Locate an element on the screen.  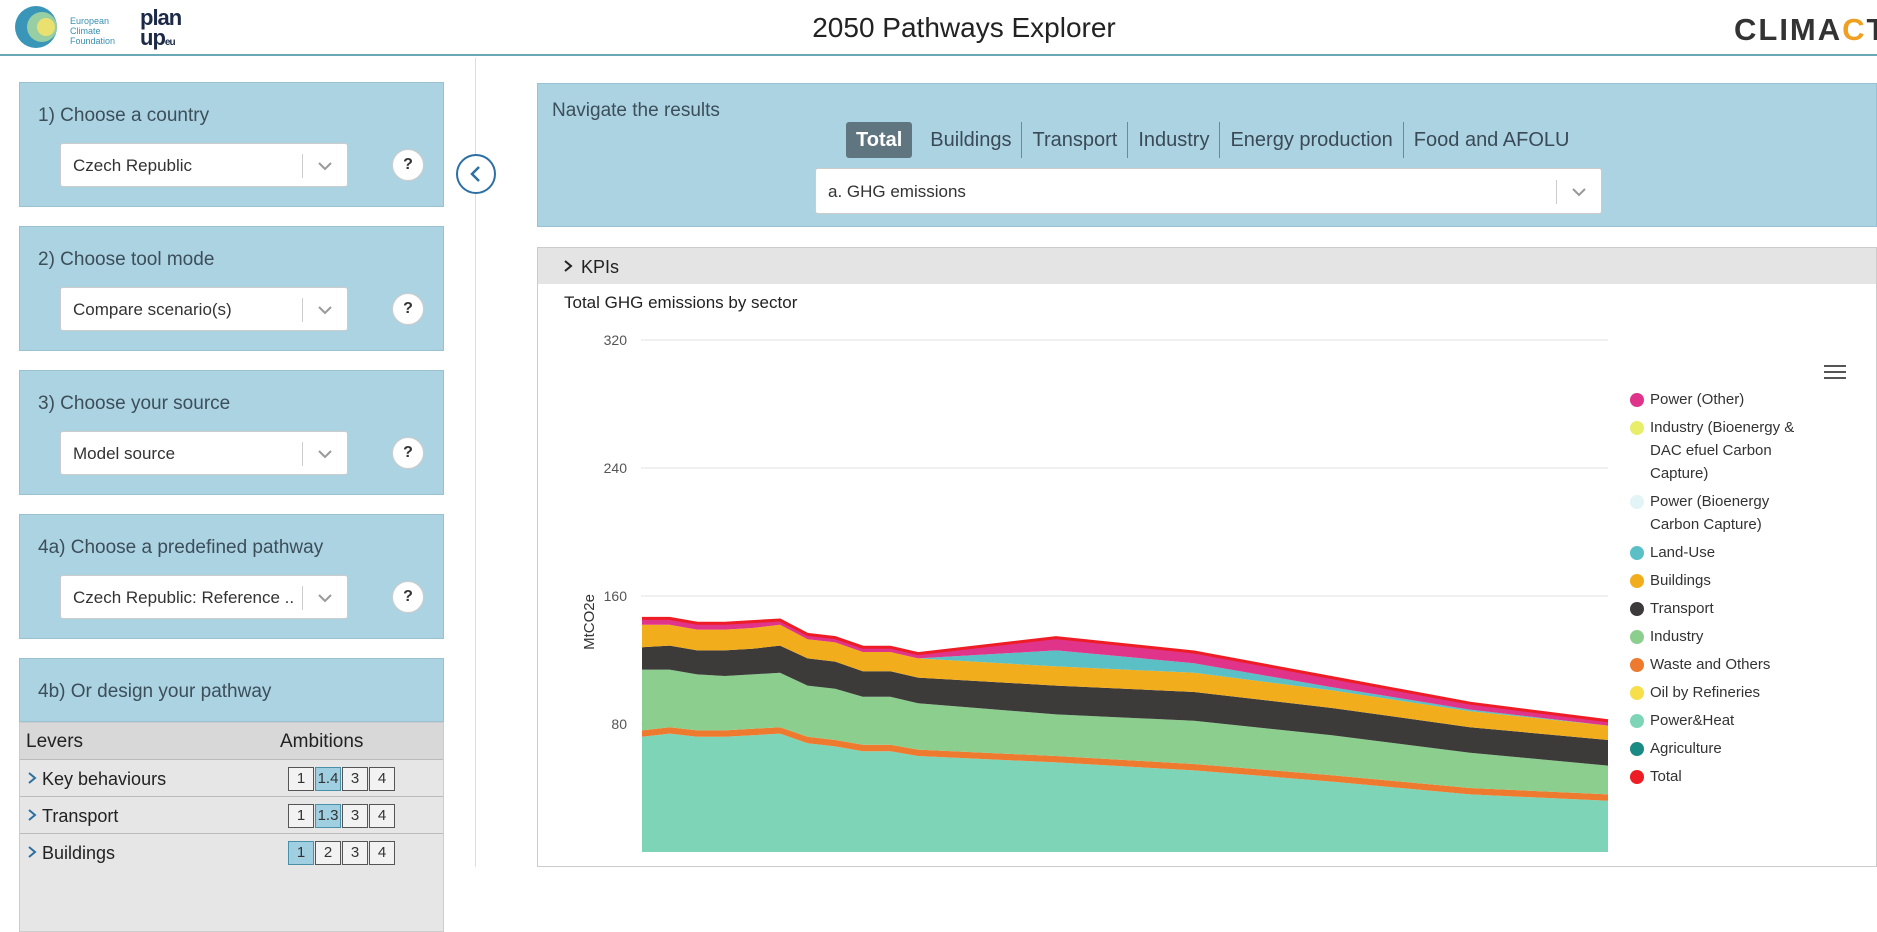
collapse-sidebar-button is located at coordinates (476, 174).